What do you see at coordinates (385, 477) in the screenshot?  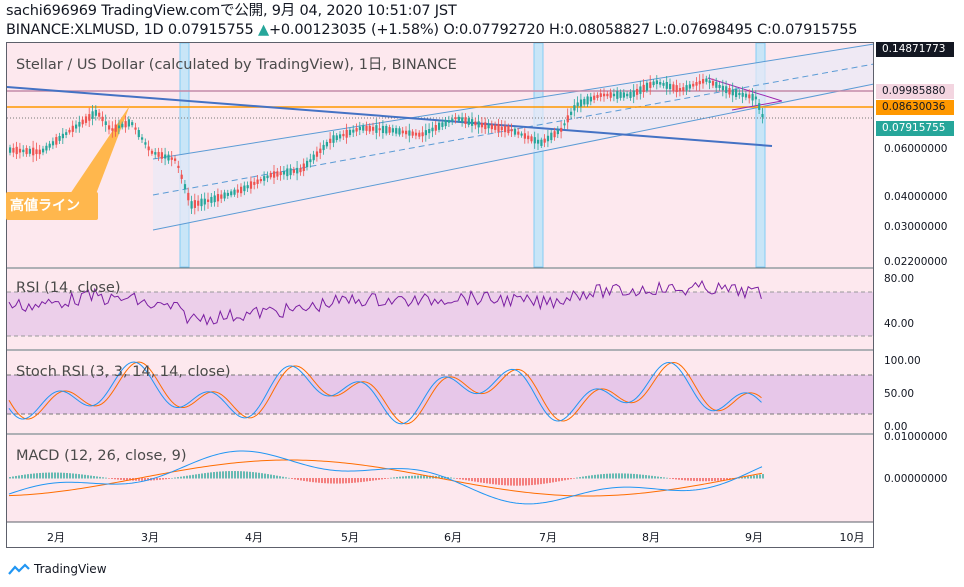 I see `macd-line` at bounding box center [385, 477].